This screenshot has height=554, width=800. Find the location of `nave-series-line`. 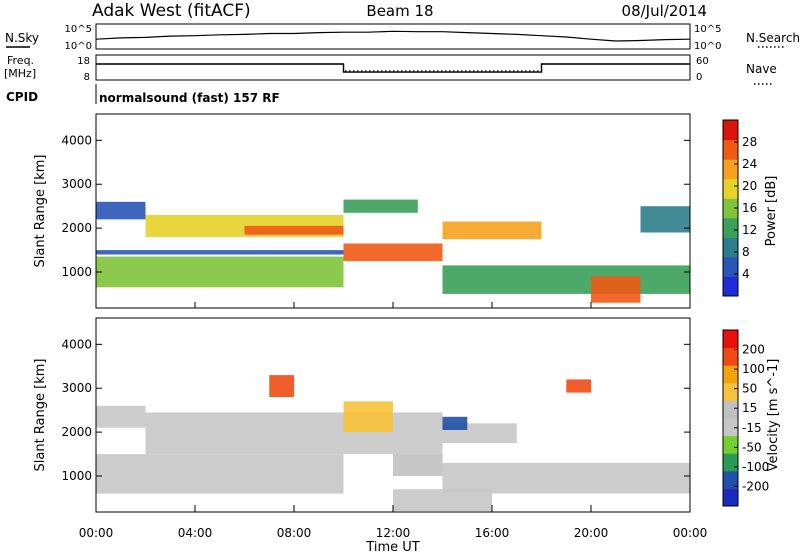

nave-series-line is located at coordinates (393, 67).